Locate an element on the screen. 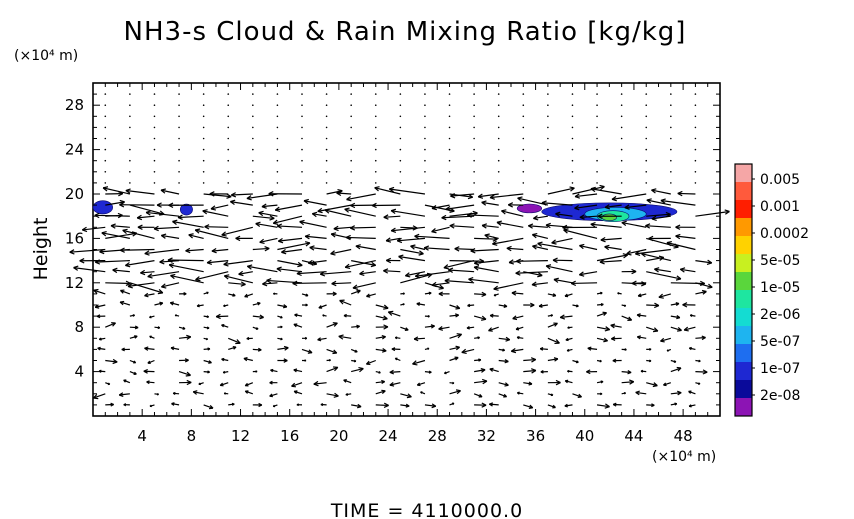 The width and height of the screenshot is (854, 519). x-tick-label: 12 is located at coordinates (240, 436).